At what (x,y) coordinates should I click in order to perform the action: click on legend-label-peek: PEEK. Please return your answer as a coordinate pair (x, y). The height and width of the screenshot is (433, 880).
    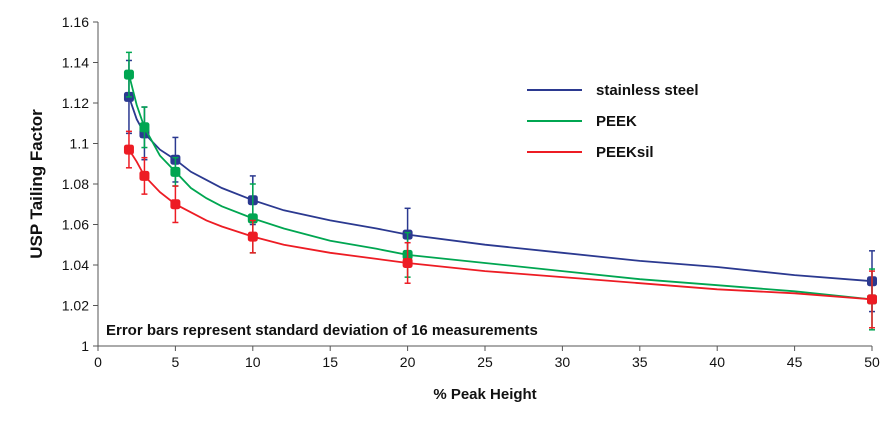
    Looking at the image, I should click on (616, 121).